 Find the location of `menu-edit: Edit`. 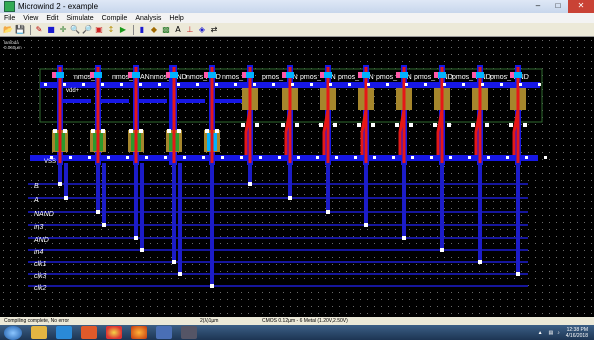

menu-edit: Edit is located at coordinates (52, 18).